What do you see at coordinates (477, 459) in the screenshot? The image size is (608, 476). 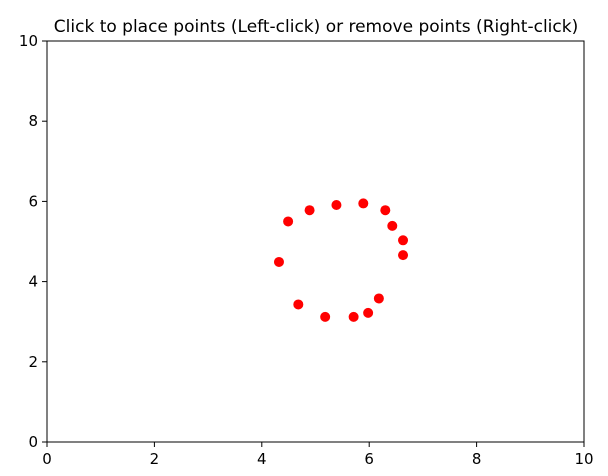 I see `x-tick-label: 8` at bounding box center [477, 459].